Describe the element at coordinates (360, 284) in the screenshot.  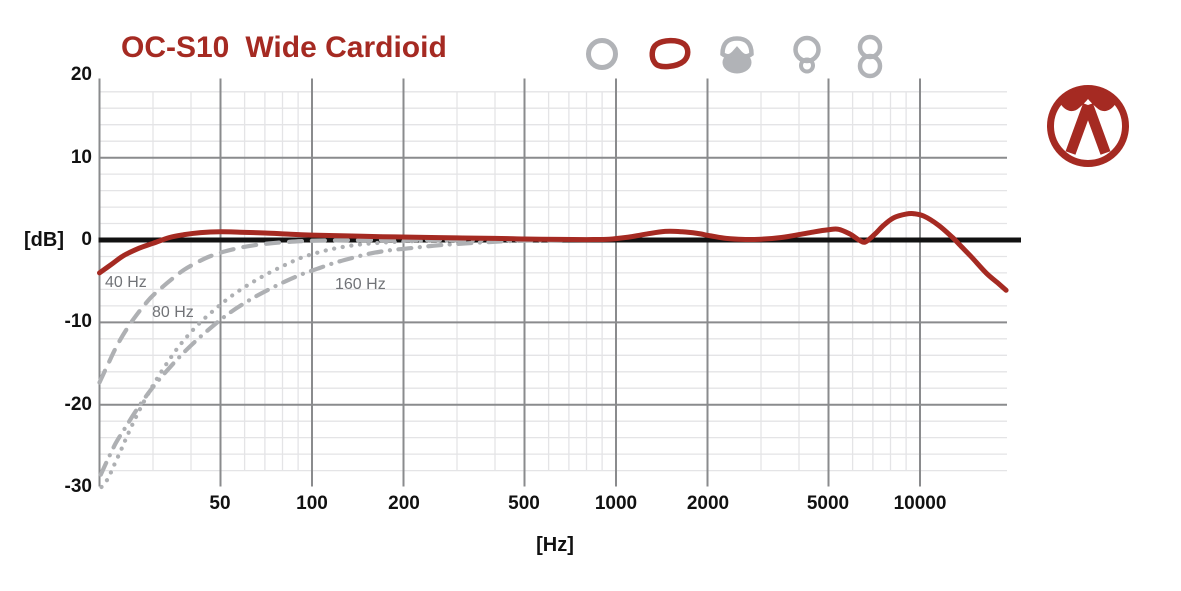
I see `filter-curve-label-160hz: 160 Hz` at that location.